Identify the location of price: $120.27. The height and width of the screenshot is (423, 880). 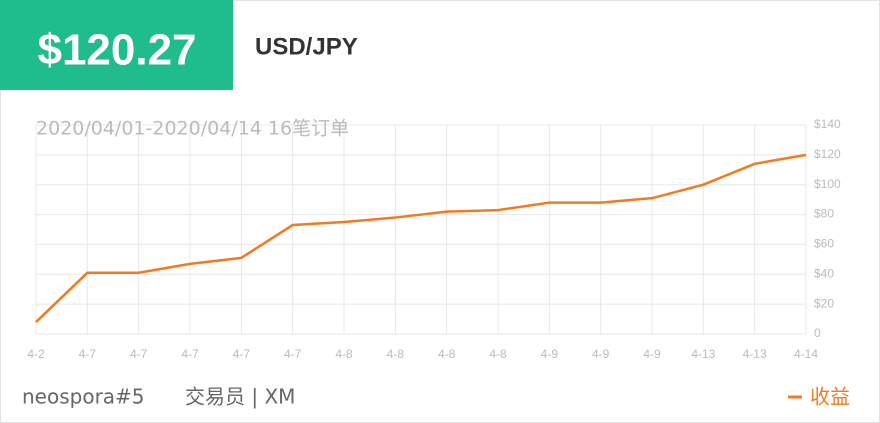
(116, 50).